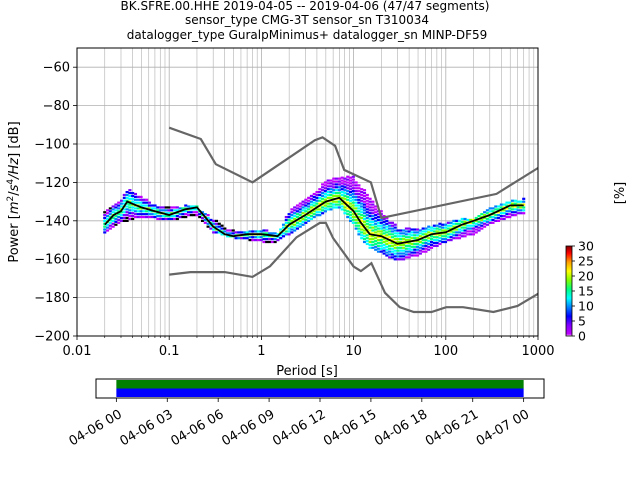 The width and height of the screenshot is (640, 480). Describe the element at coordinates (11, 199) in the screenshot. I see `y-label-part-3: 2` at that location.